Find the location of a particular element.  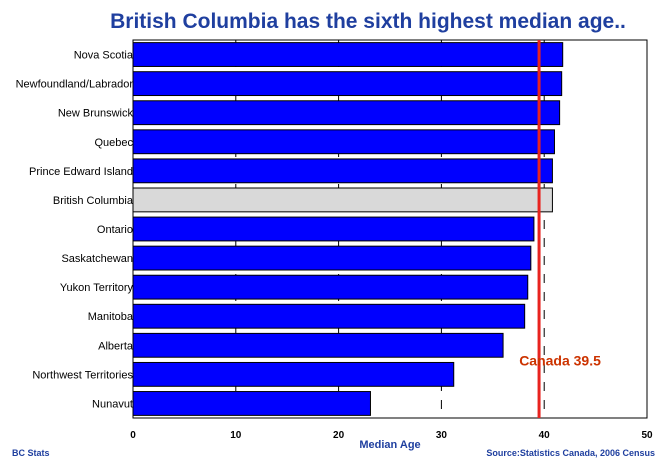

bar-manitoba is located at coordinates (329, 316).